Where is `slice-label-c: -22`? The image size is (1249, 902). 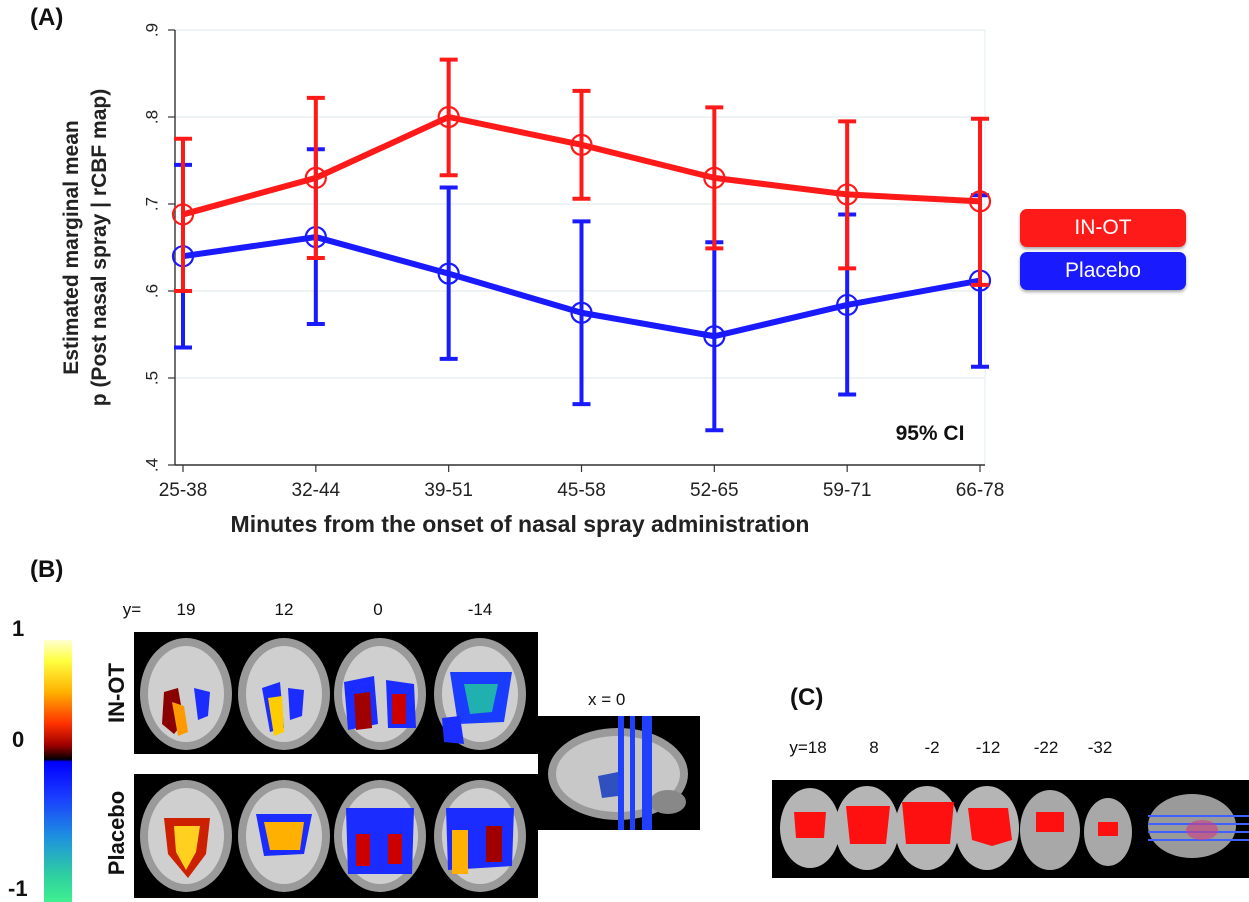
slice-label-c: -22 is located at coordinates (1046, 748).